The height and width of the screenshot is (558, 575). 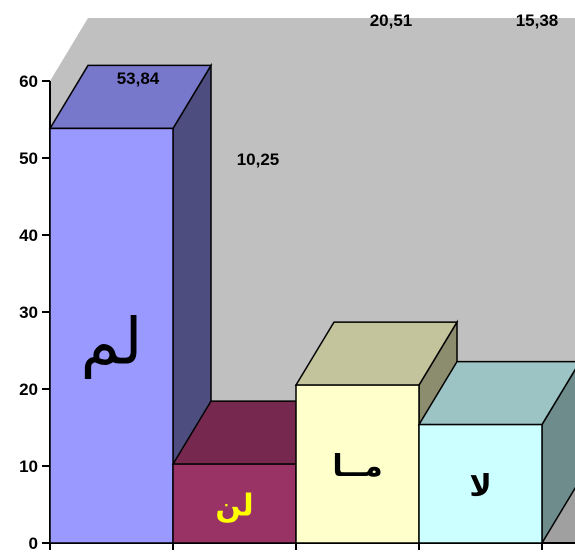 What do you see at coordinates (28, 81) in the screenshot?
I see `y-tick-label-60: 60` at bounding box center [28, 81].